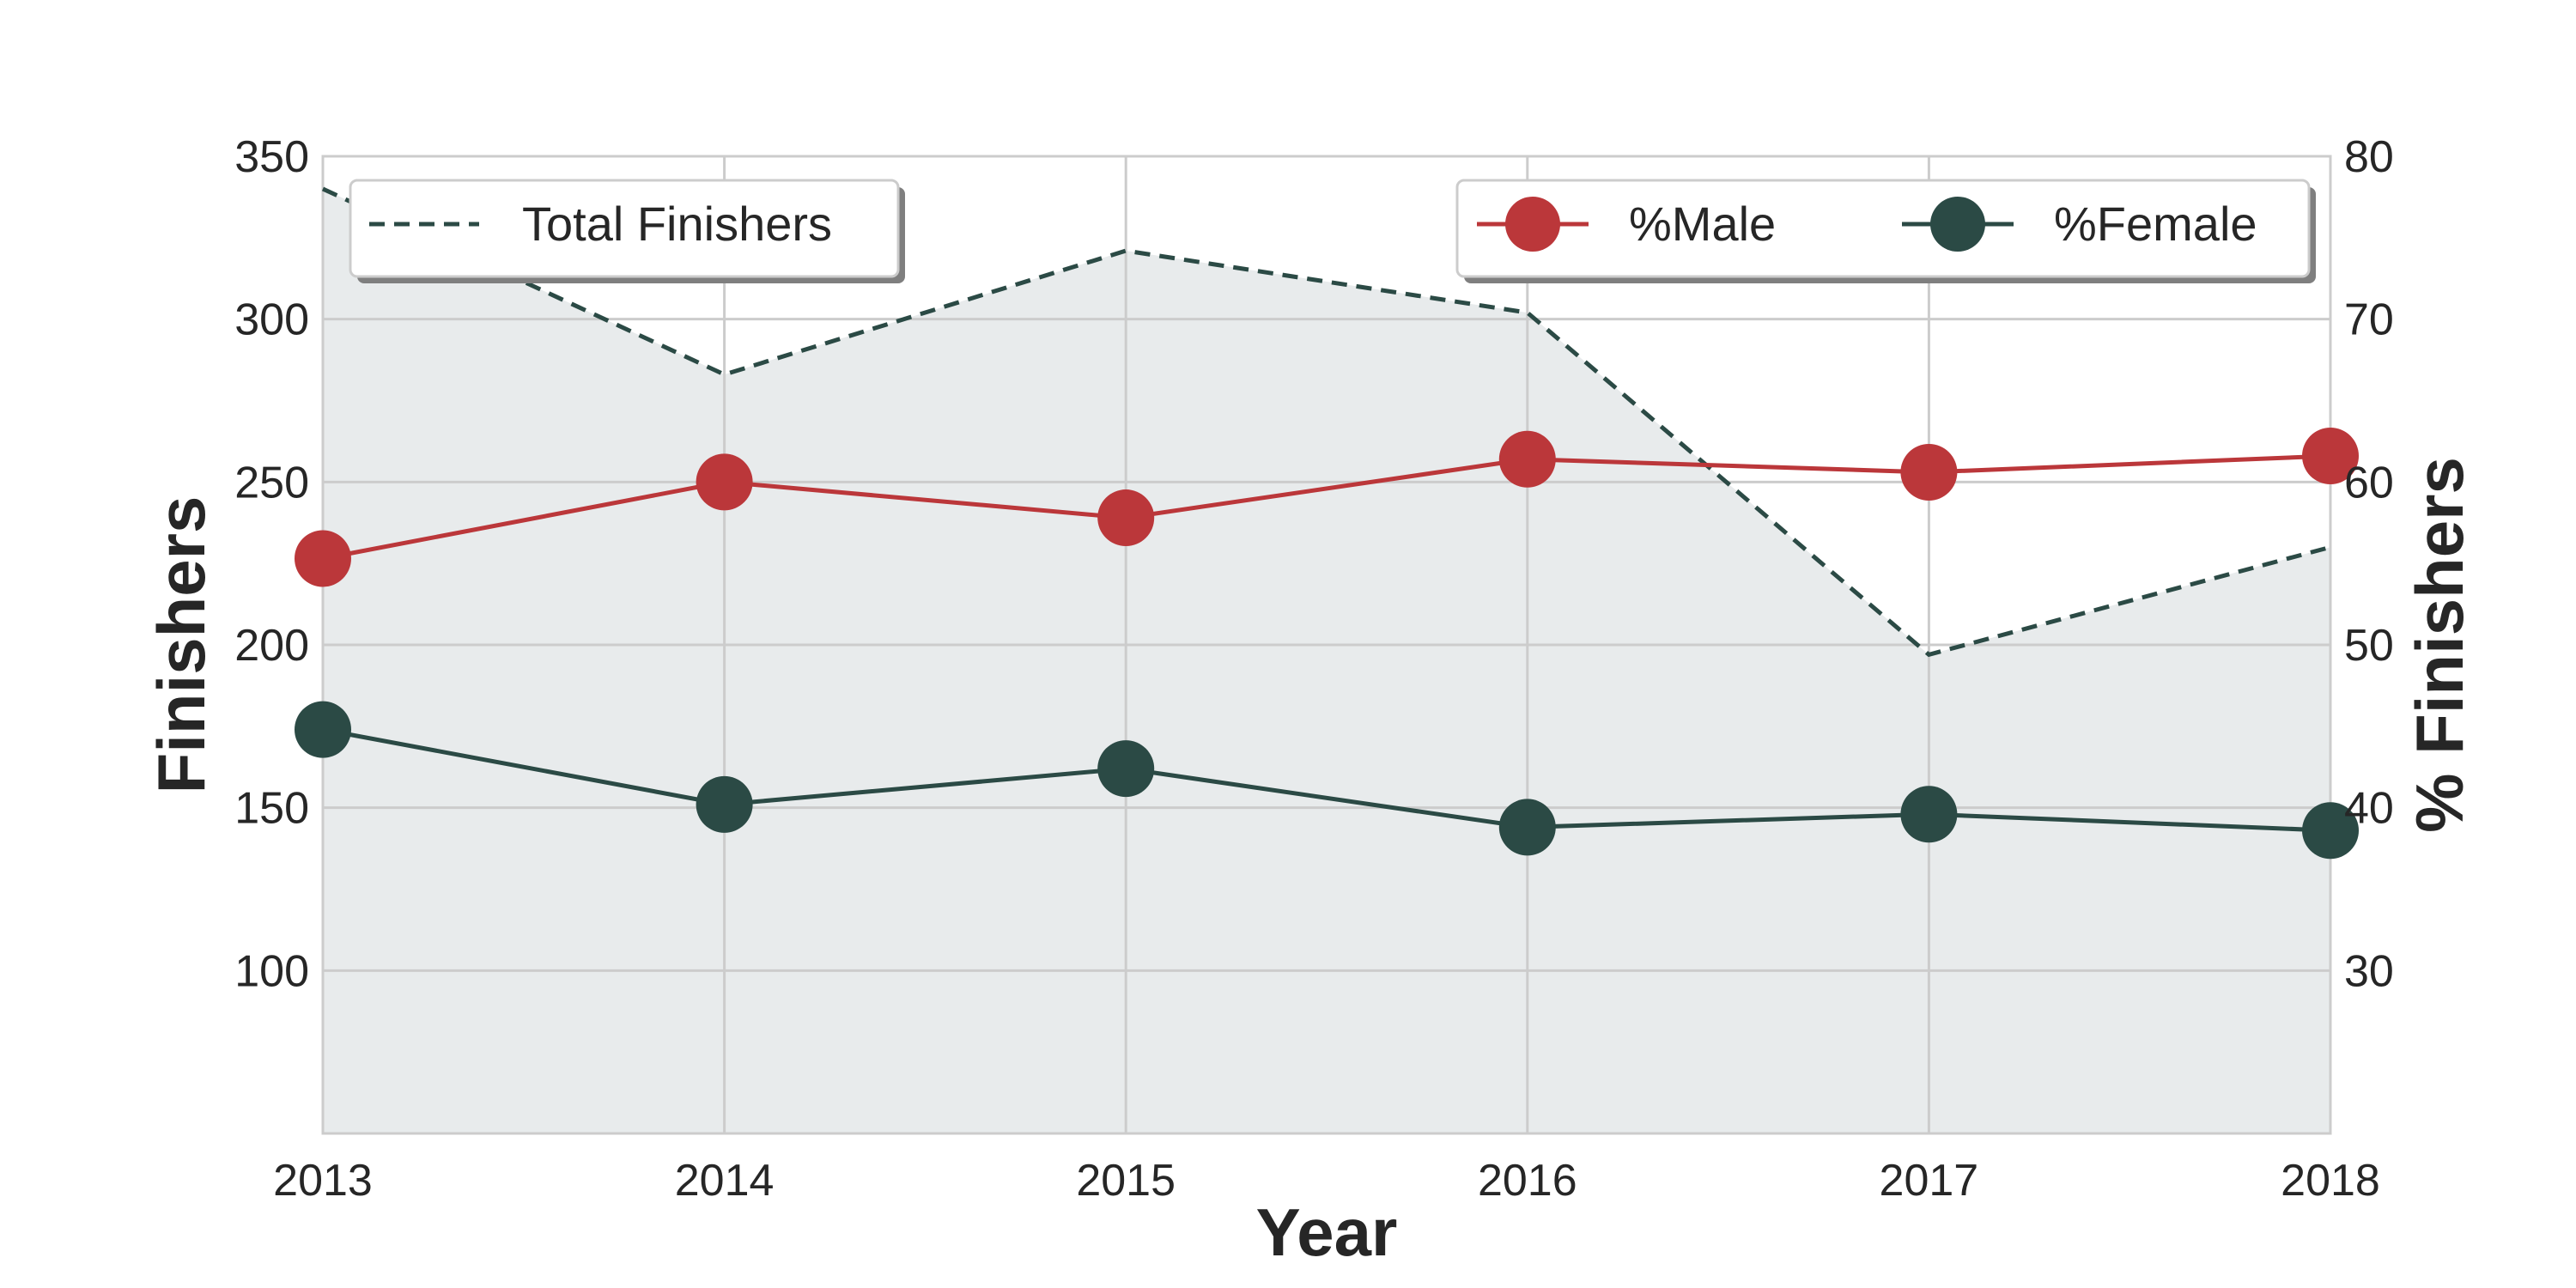 The image size is (2576, 1288). Describe the element at coordinates (677, 224) in the screenshot. I see `legend-total-label: Total Finishers` at that location.